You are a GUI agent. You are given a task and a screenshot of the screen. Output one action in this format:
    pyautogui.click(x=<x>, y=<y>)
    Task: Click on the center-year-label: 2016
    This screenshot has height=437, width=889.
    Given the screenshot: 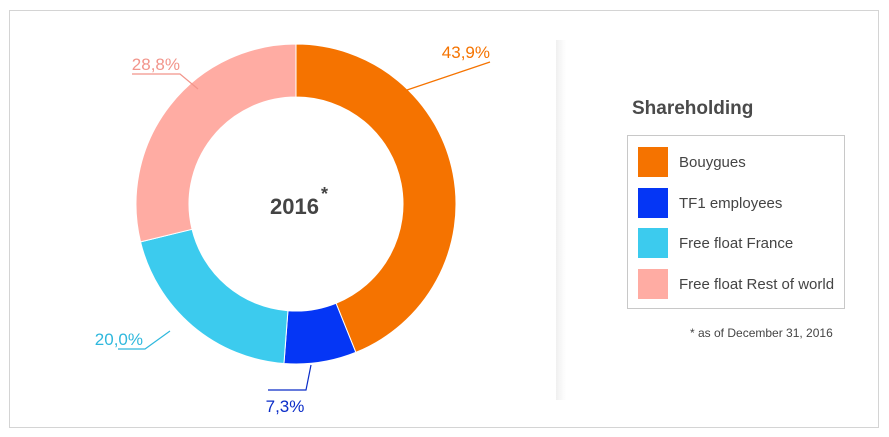 What is the action you would take?
    pyautogui.click(x=294, y=206)
    